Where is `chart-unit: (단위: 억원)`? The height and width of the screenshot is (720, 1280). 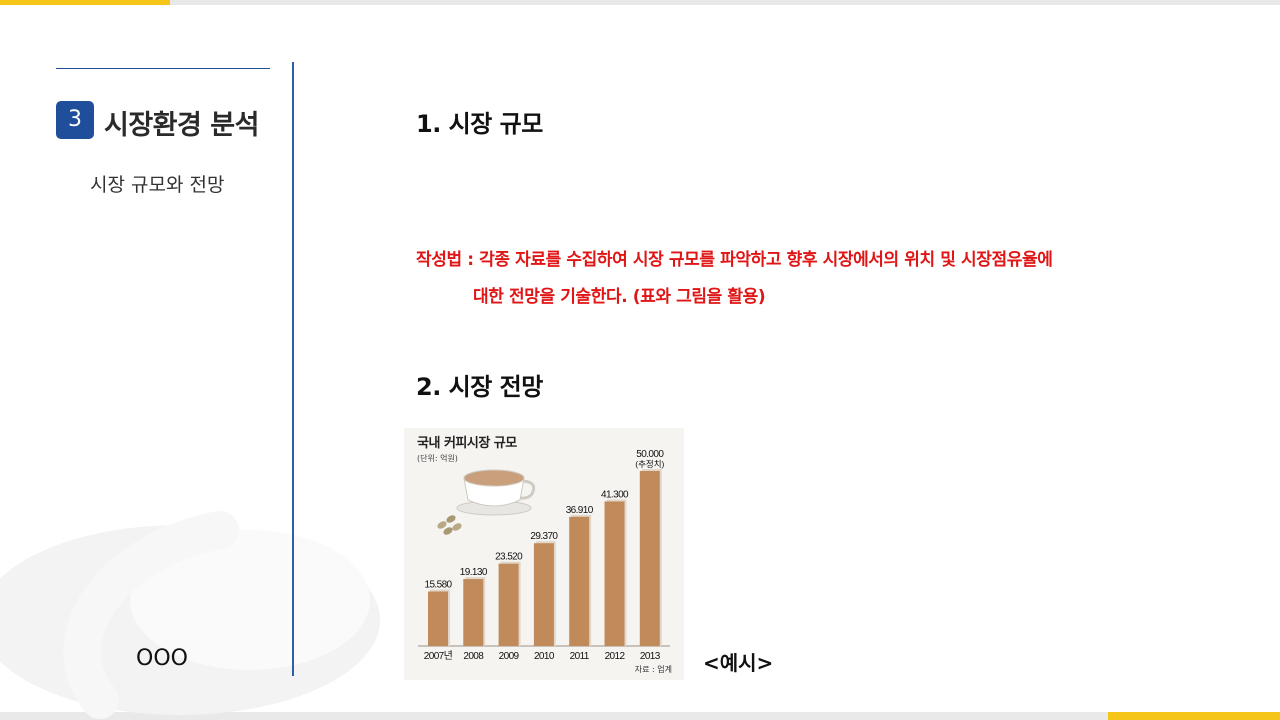
chart-unit: (단위: 억원) is located at coordinates (437, 458).